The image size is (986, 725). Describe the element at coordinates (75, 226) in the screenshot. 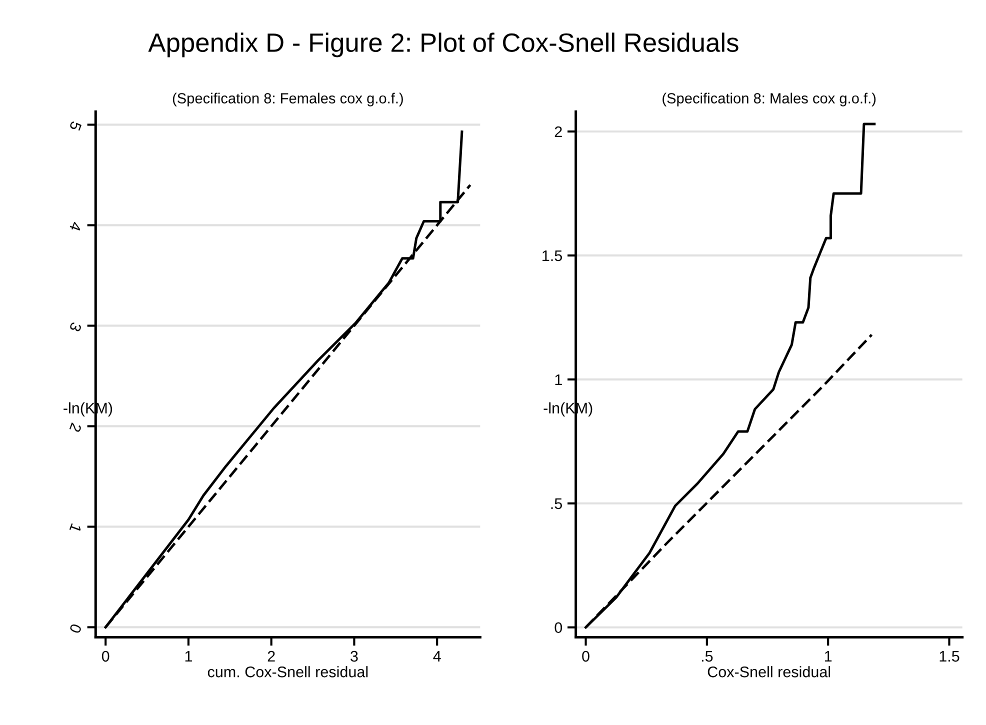

I see `y-tick-label: 4` at that location.